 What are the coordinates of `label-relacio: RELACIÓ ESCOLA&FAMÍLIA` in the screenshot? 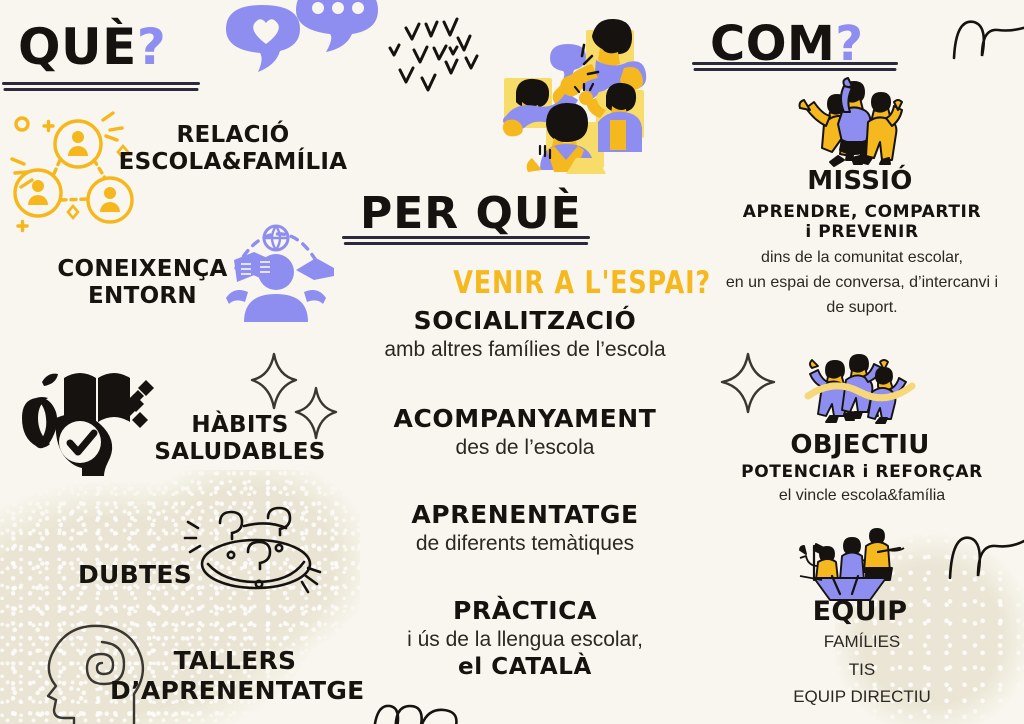 It's located at (233, 149).